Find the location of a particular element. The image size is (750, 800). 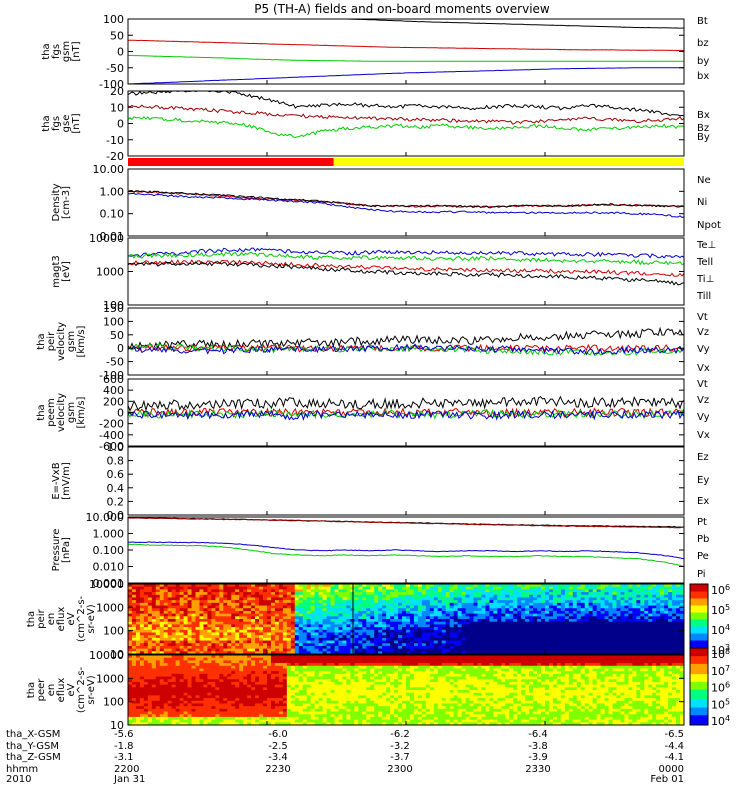

y-axis-label: peir is located at coordinates (51, 341).